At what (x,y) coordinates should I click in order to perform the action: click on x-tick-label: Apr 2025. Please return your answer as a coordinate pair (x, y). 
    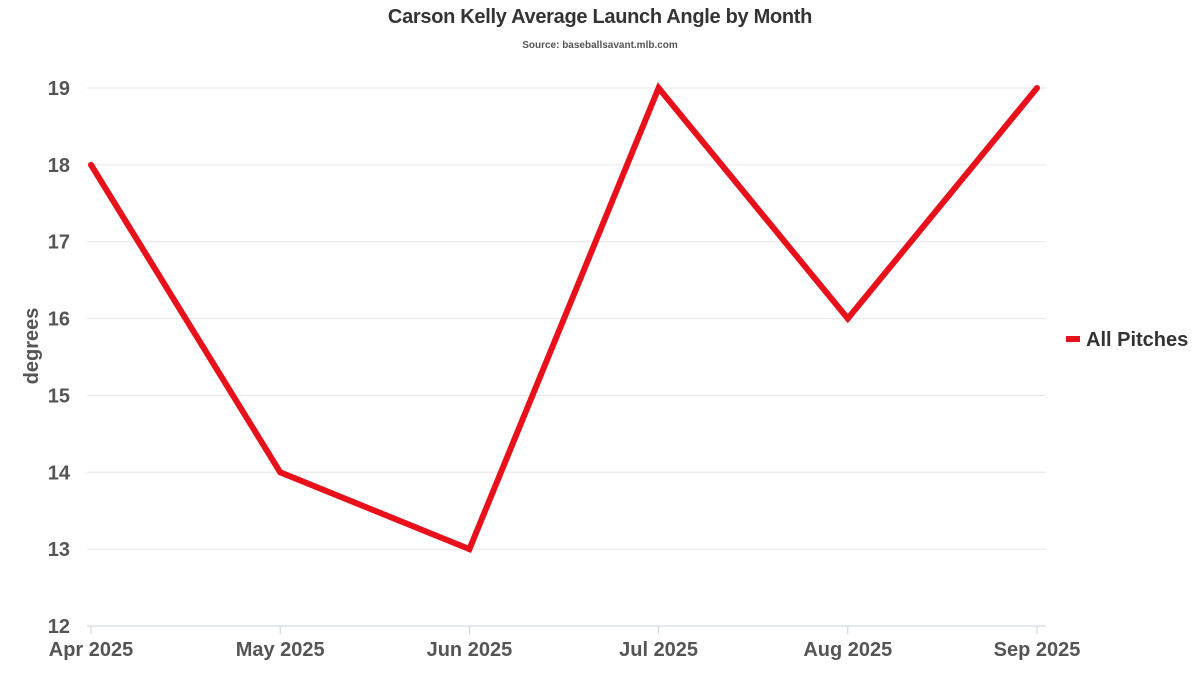
    Looking at the image, I should click on (91, 650).